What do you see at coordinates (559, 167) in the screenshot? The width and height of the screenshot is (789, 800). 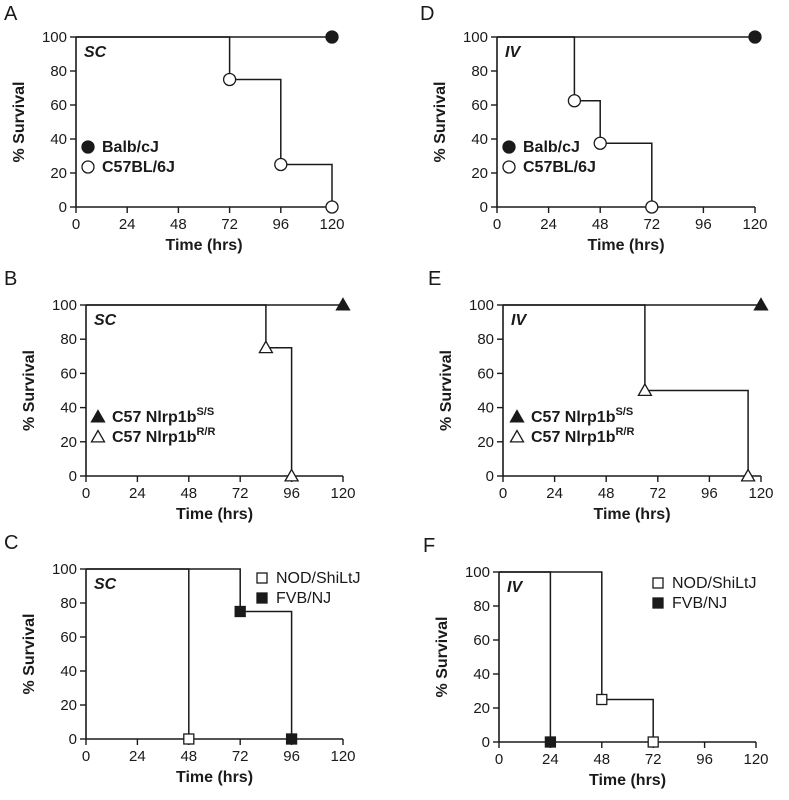 I see `legend-label-name: C57BL/6J` at bounding box center [559, 167].